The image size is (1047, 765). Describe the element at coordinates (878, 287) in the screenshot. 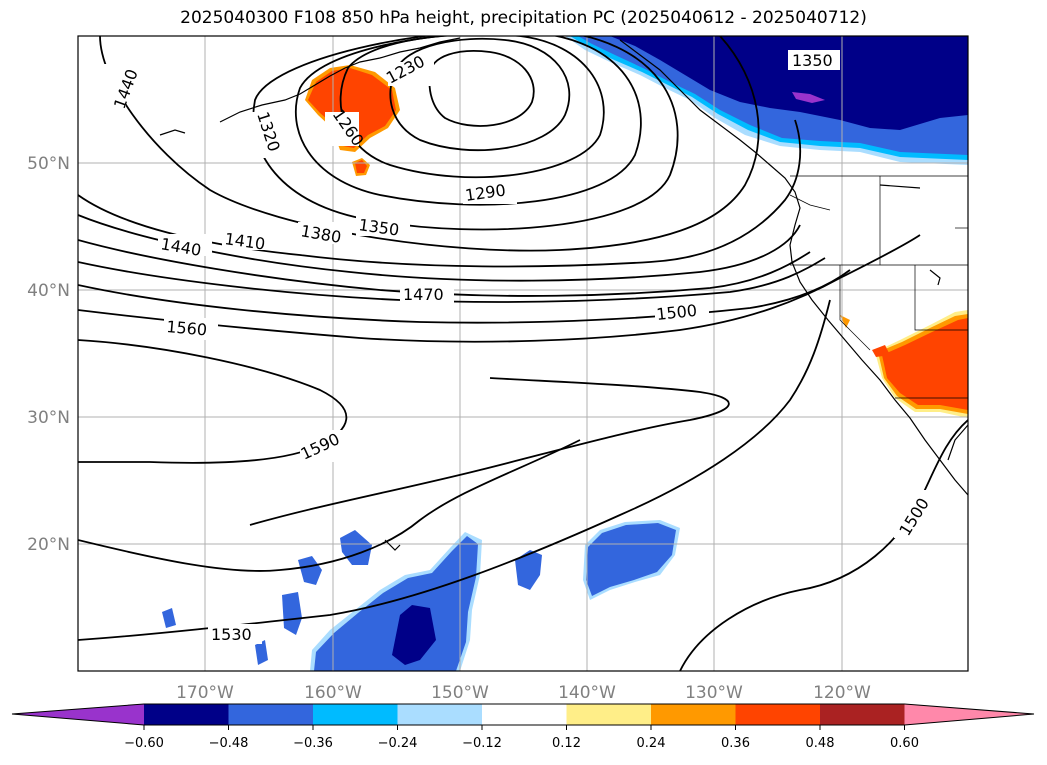

I see `political-borders` at that location.